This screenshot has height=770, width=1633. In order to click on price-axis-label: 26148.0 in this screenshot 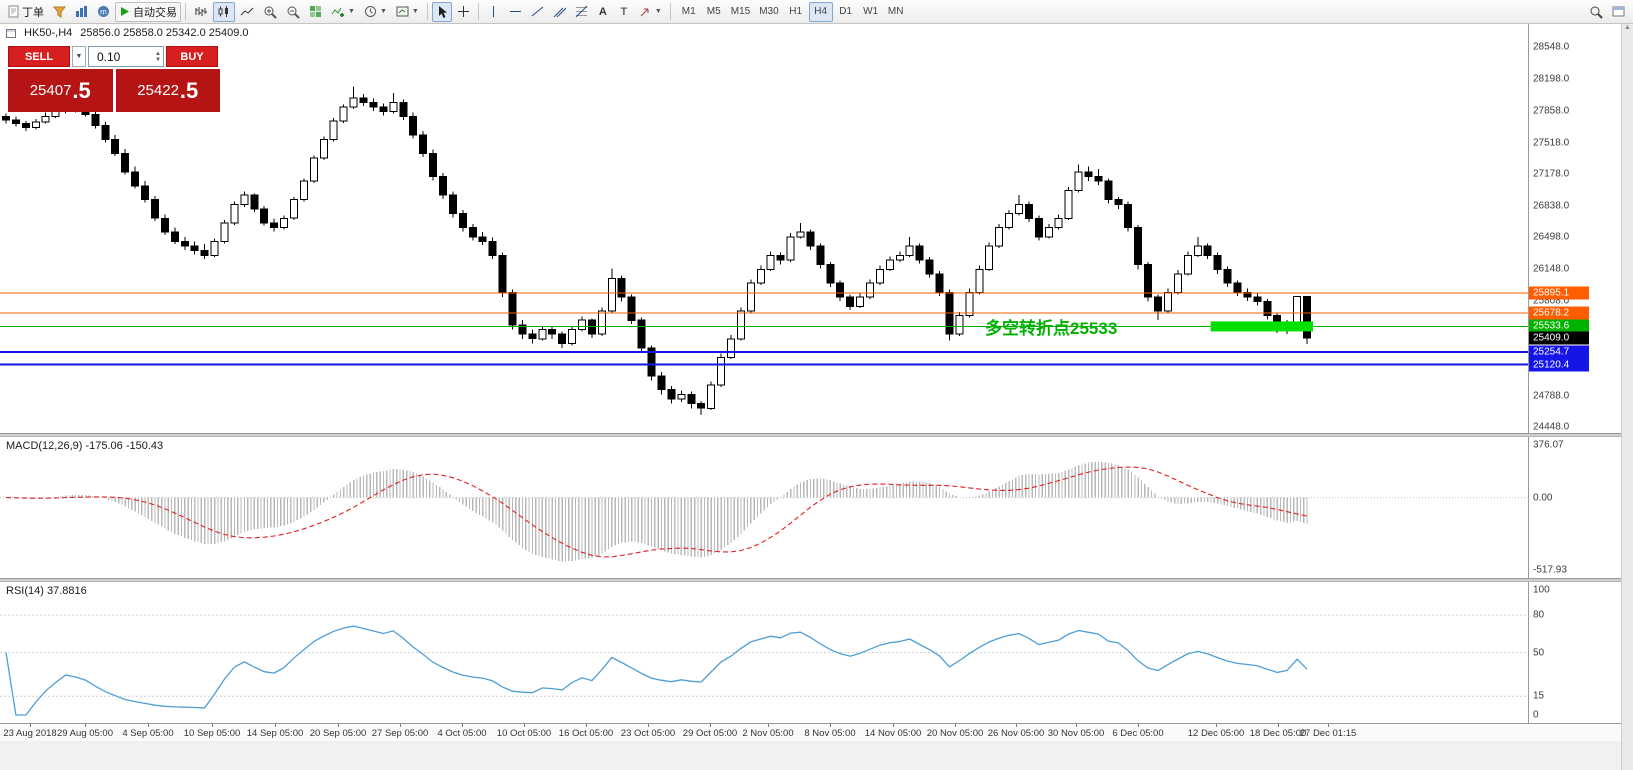, I will do `click(1551, 269)`.